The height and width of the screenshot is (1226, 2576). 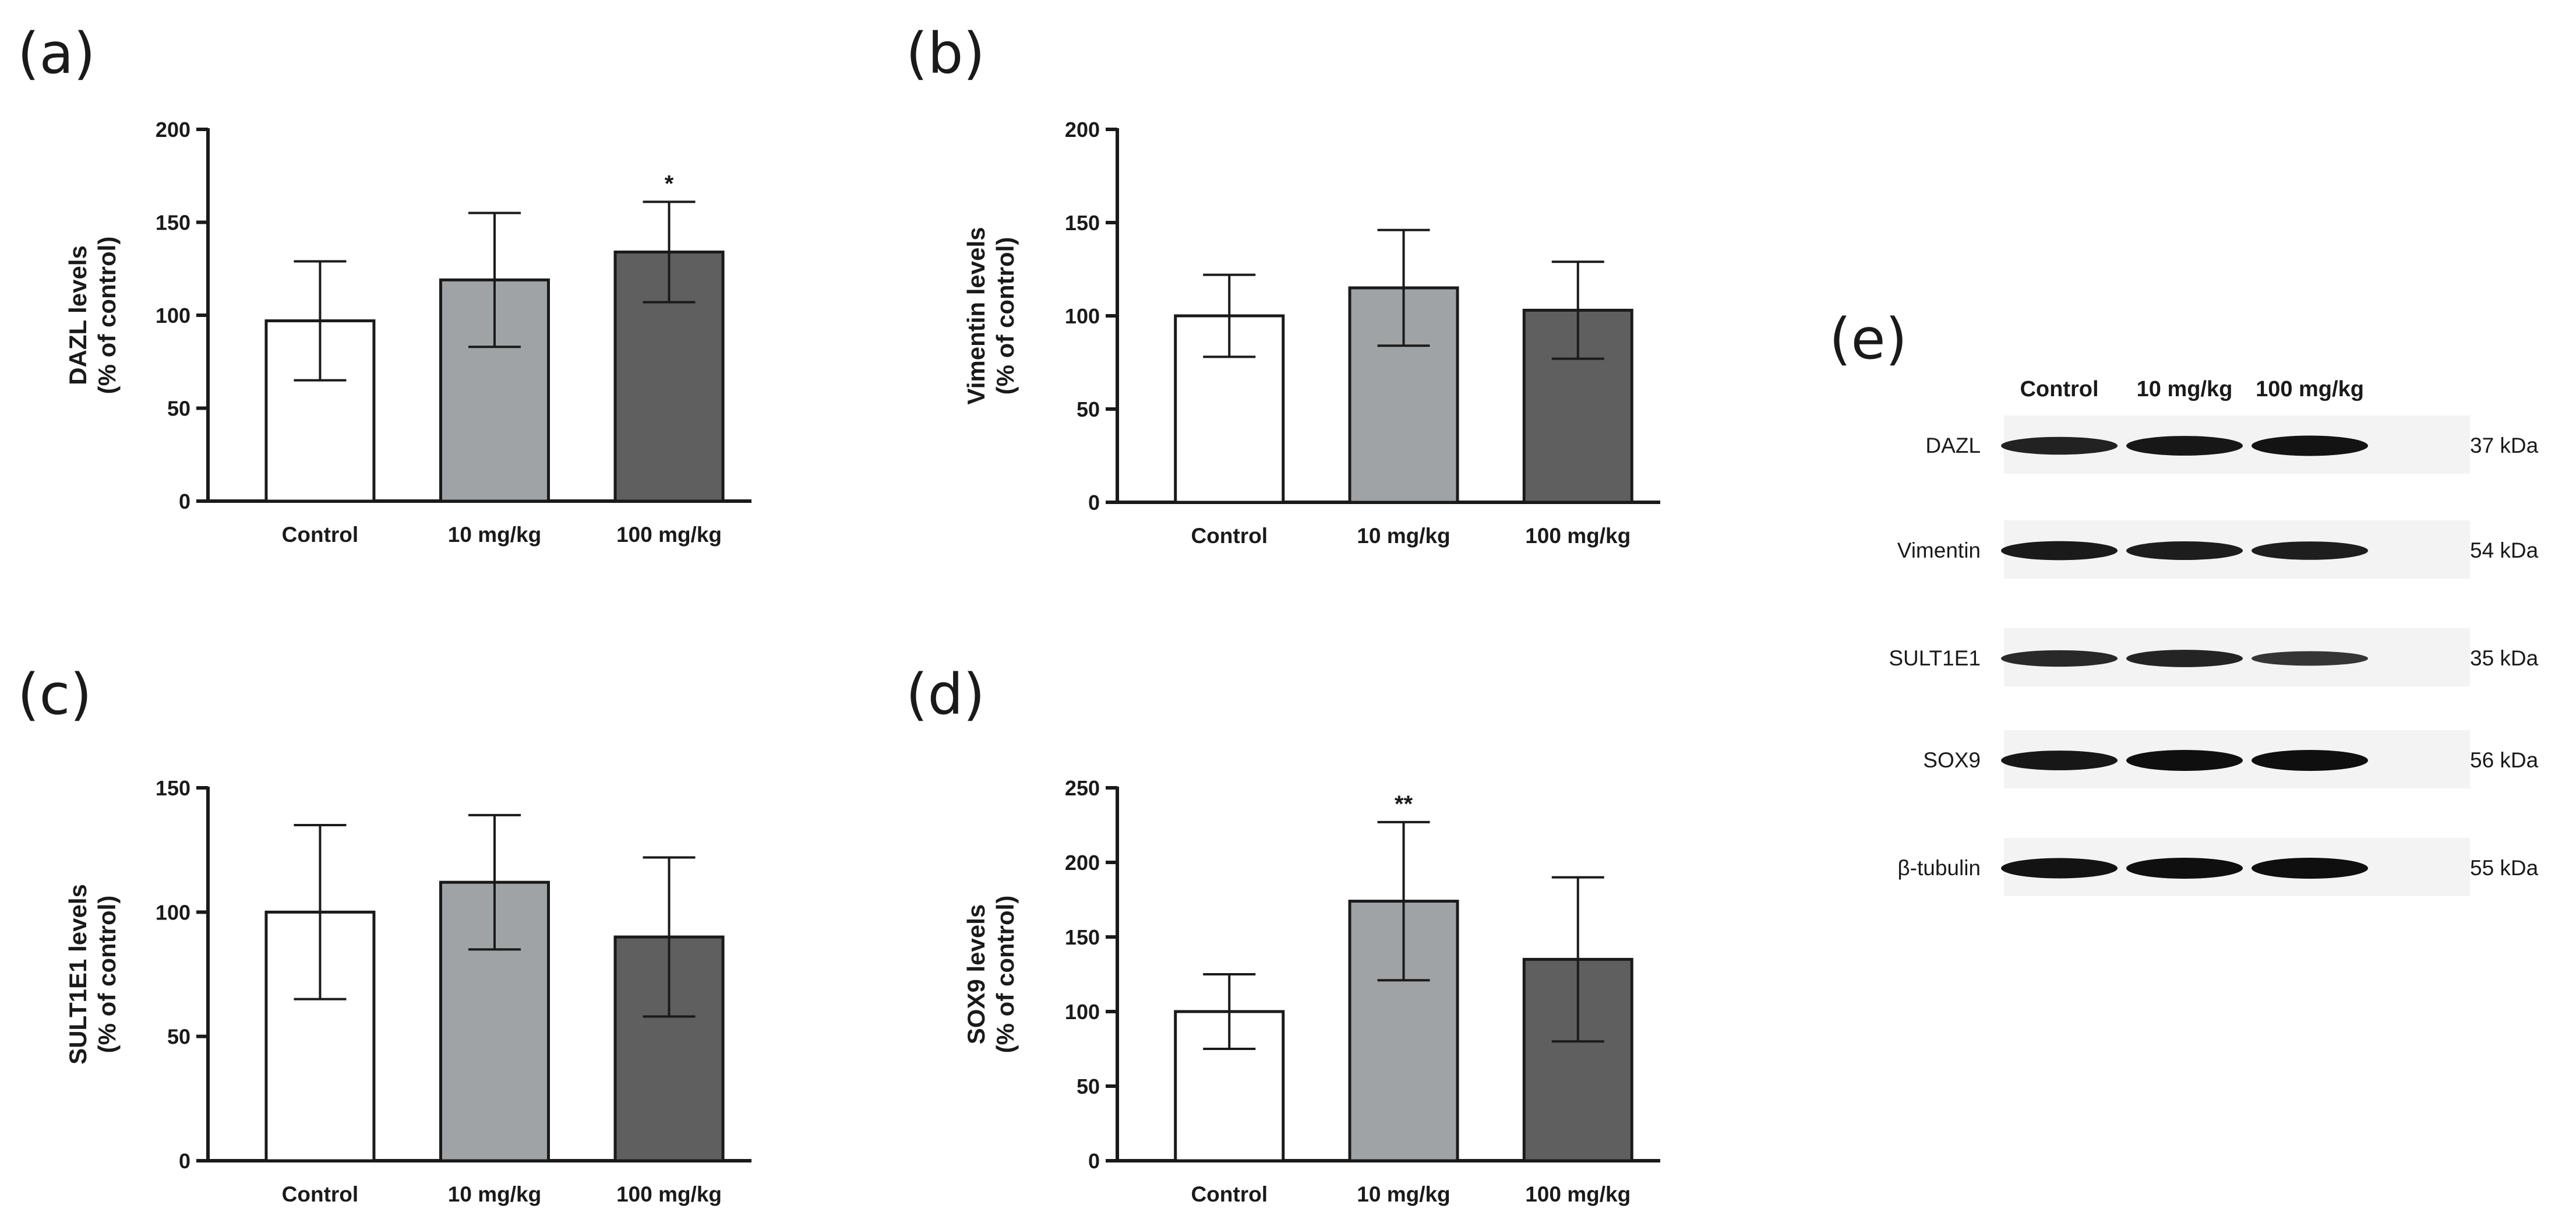 I want to click on protein-label: Vimentin, so click(x=1939, y=550).